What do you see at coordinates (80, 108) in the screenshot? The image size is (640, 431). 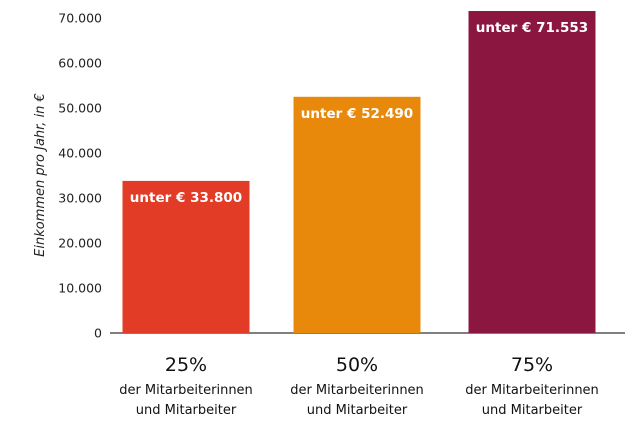 I see `y-tick-label: 50.000` at bounding box center [80, 108].